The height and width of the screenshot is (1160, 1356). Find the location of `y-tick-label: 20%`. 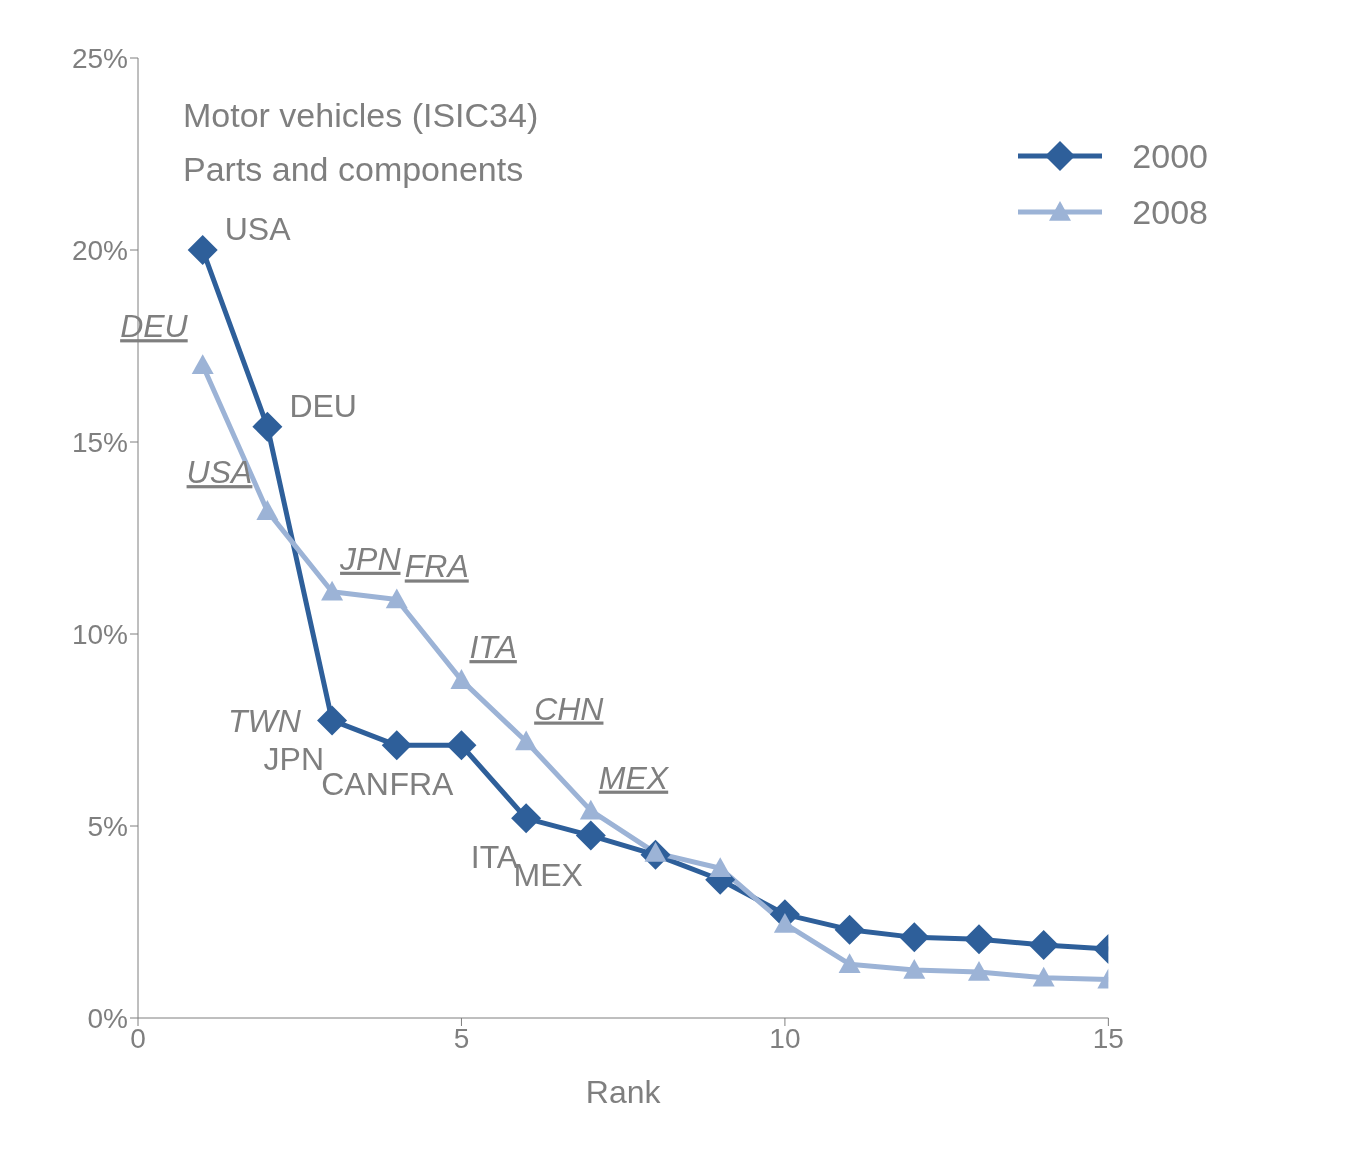

y-tick-label: 20% is located at coordinates (99, 250).